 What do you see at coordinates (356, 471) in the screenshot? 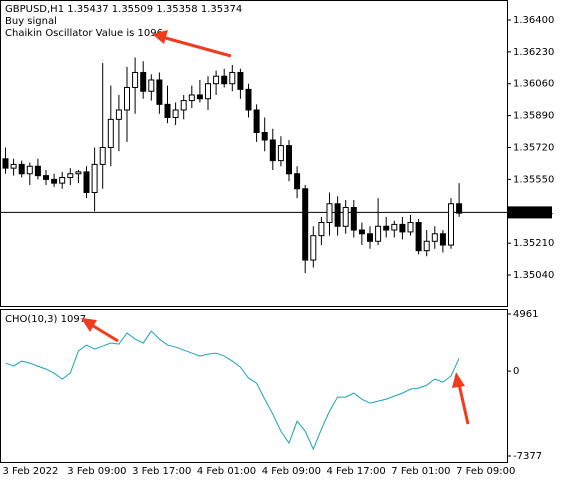
I see `x-tick-label: 4 Feb 17:00` at bounding box center [356, 471].